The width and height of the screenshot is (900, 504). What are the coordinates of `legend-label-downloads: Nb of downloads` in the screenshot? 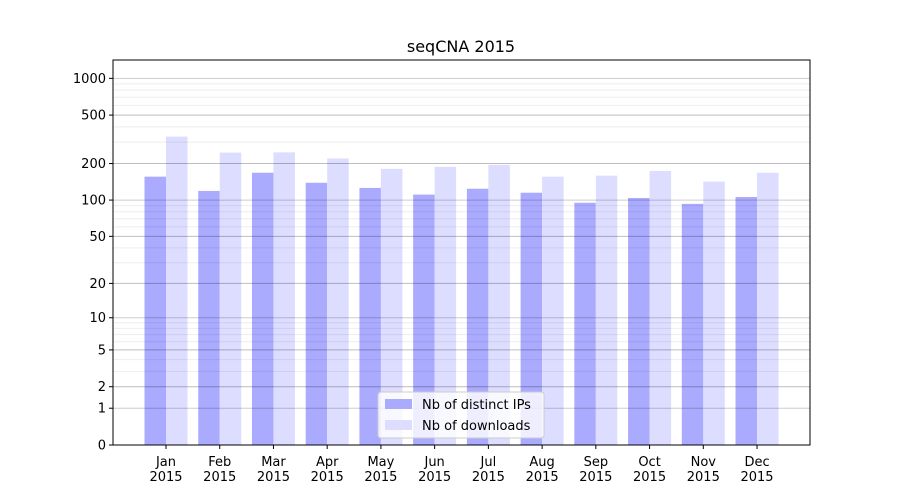 It's located at (476, 426).